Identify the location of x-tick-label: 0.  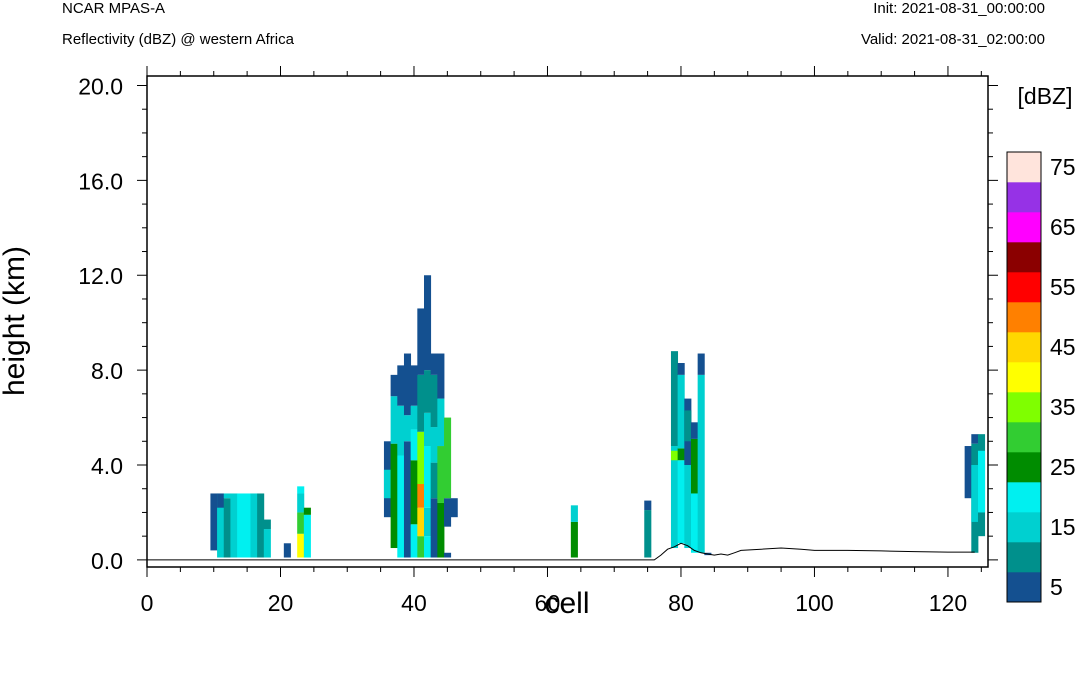
(147, 603).